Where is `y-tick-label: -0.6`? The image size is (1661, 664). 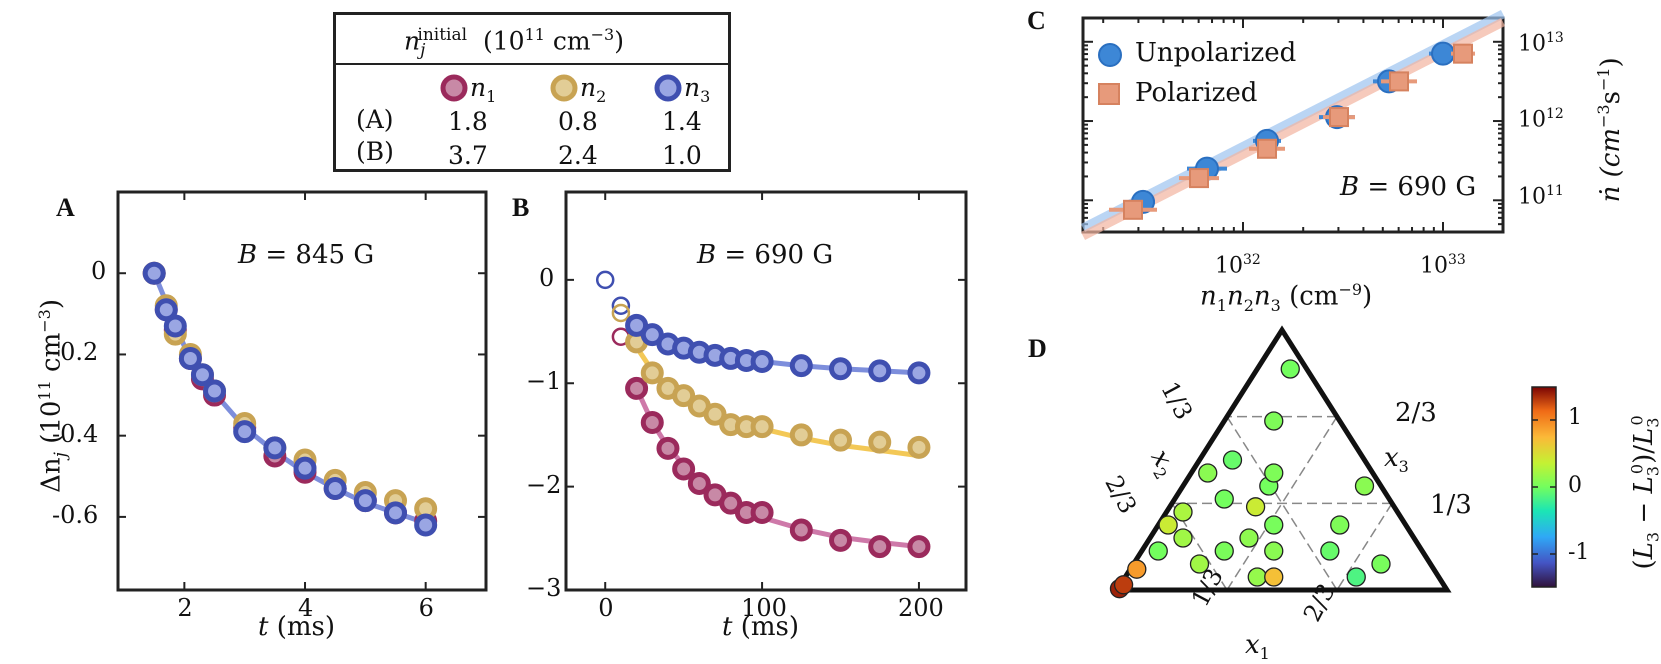 y-tick-label: -0.6 is located at coordinates (75, 514).